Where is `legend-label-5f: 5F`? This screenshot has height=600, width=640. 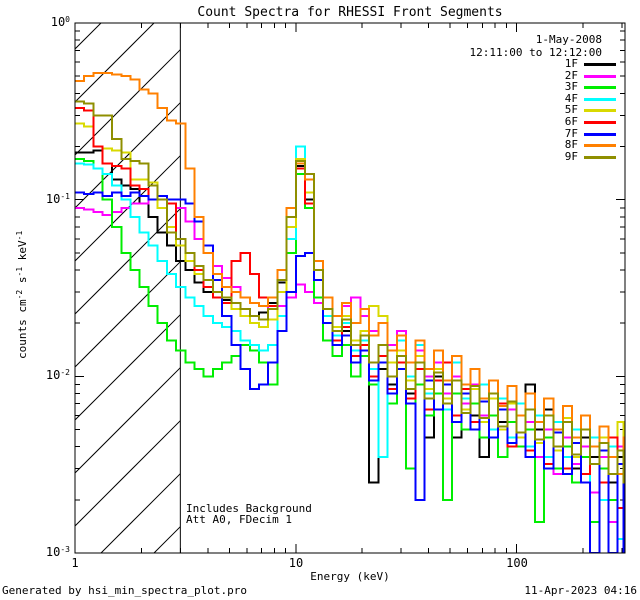
legend-label-5f: 5F is located at coordinates (571, 109).